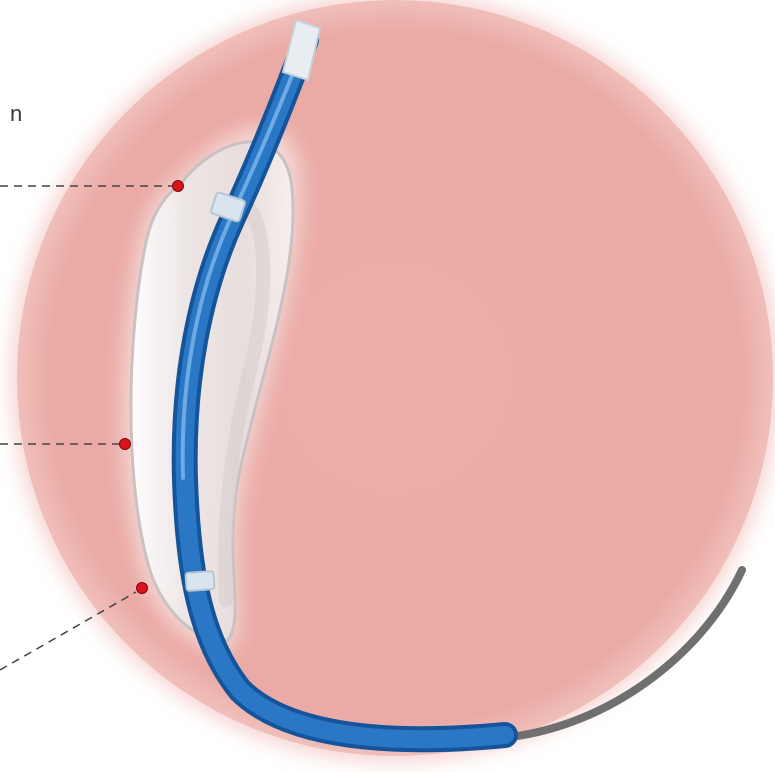 The width and height of the screenshot is (775, 772). I want to click on catheter-highlight, so click(242, 264).